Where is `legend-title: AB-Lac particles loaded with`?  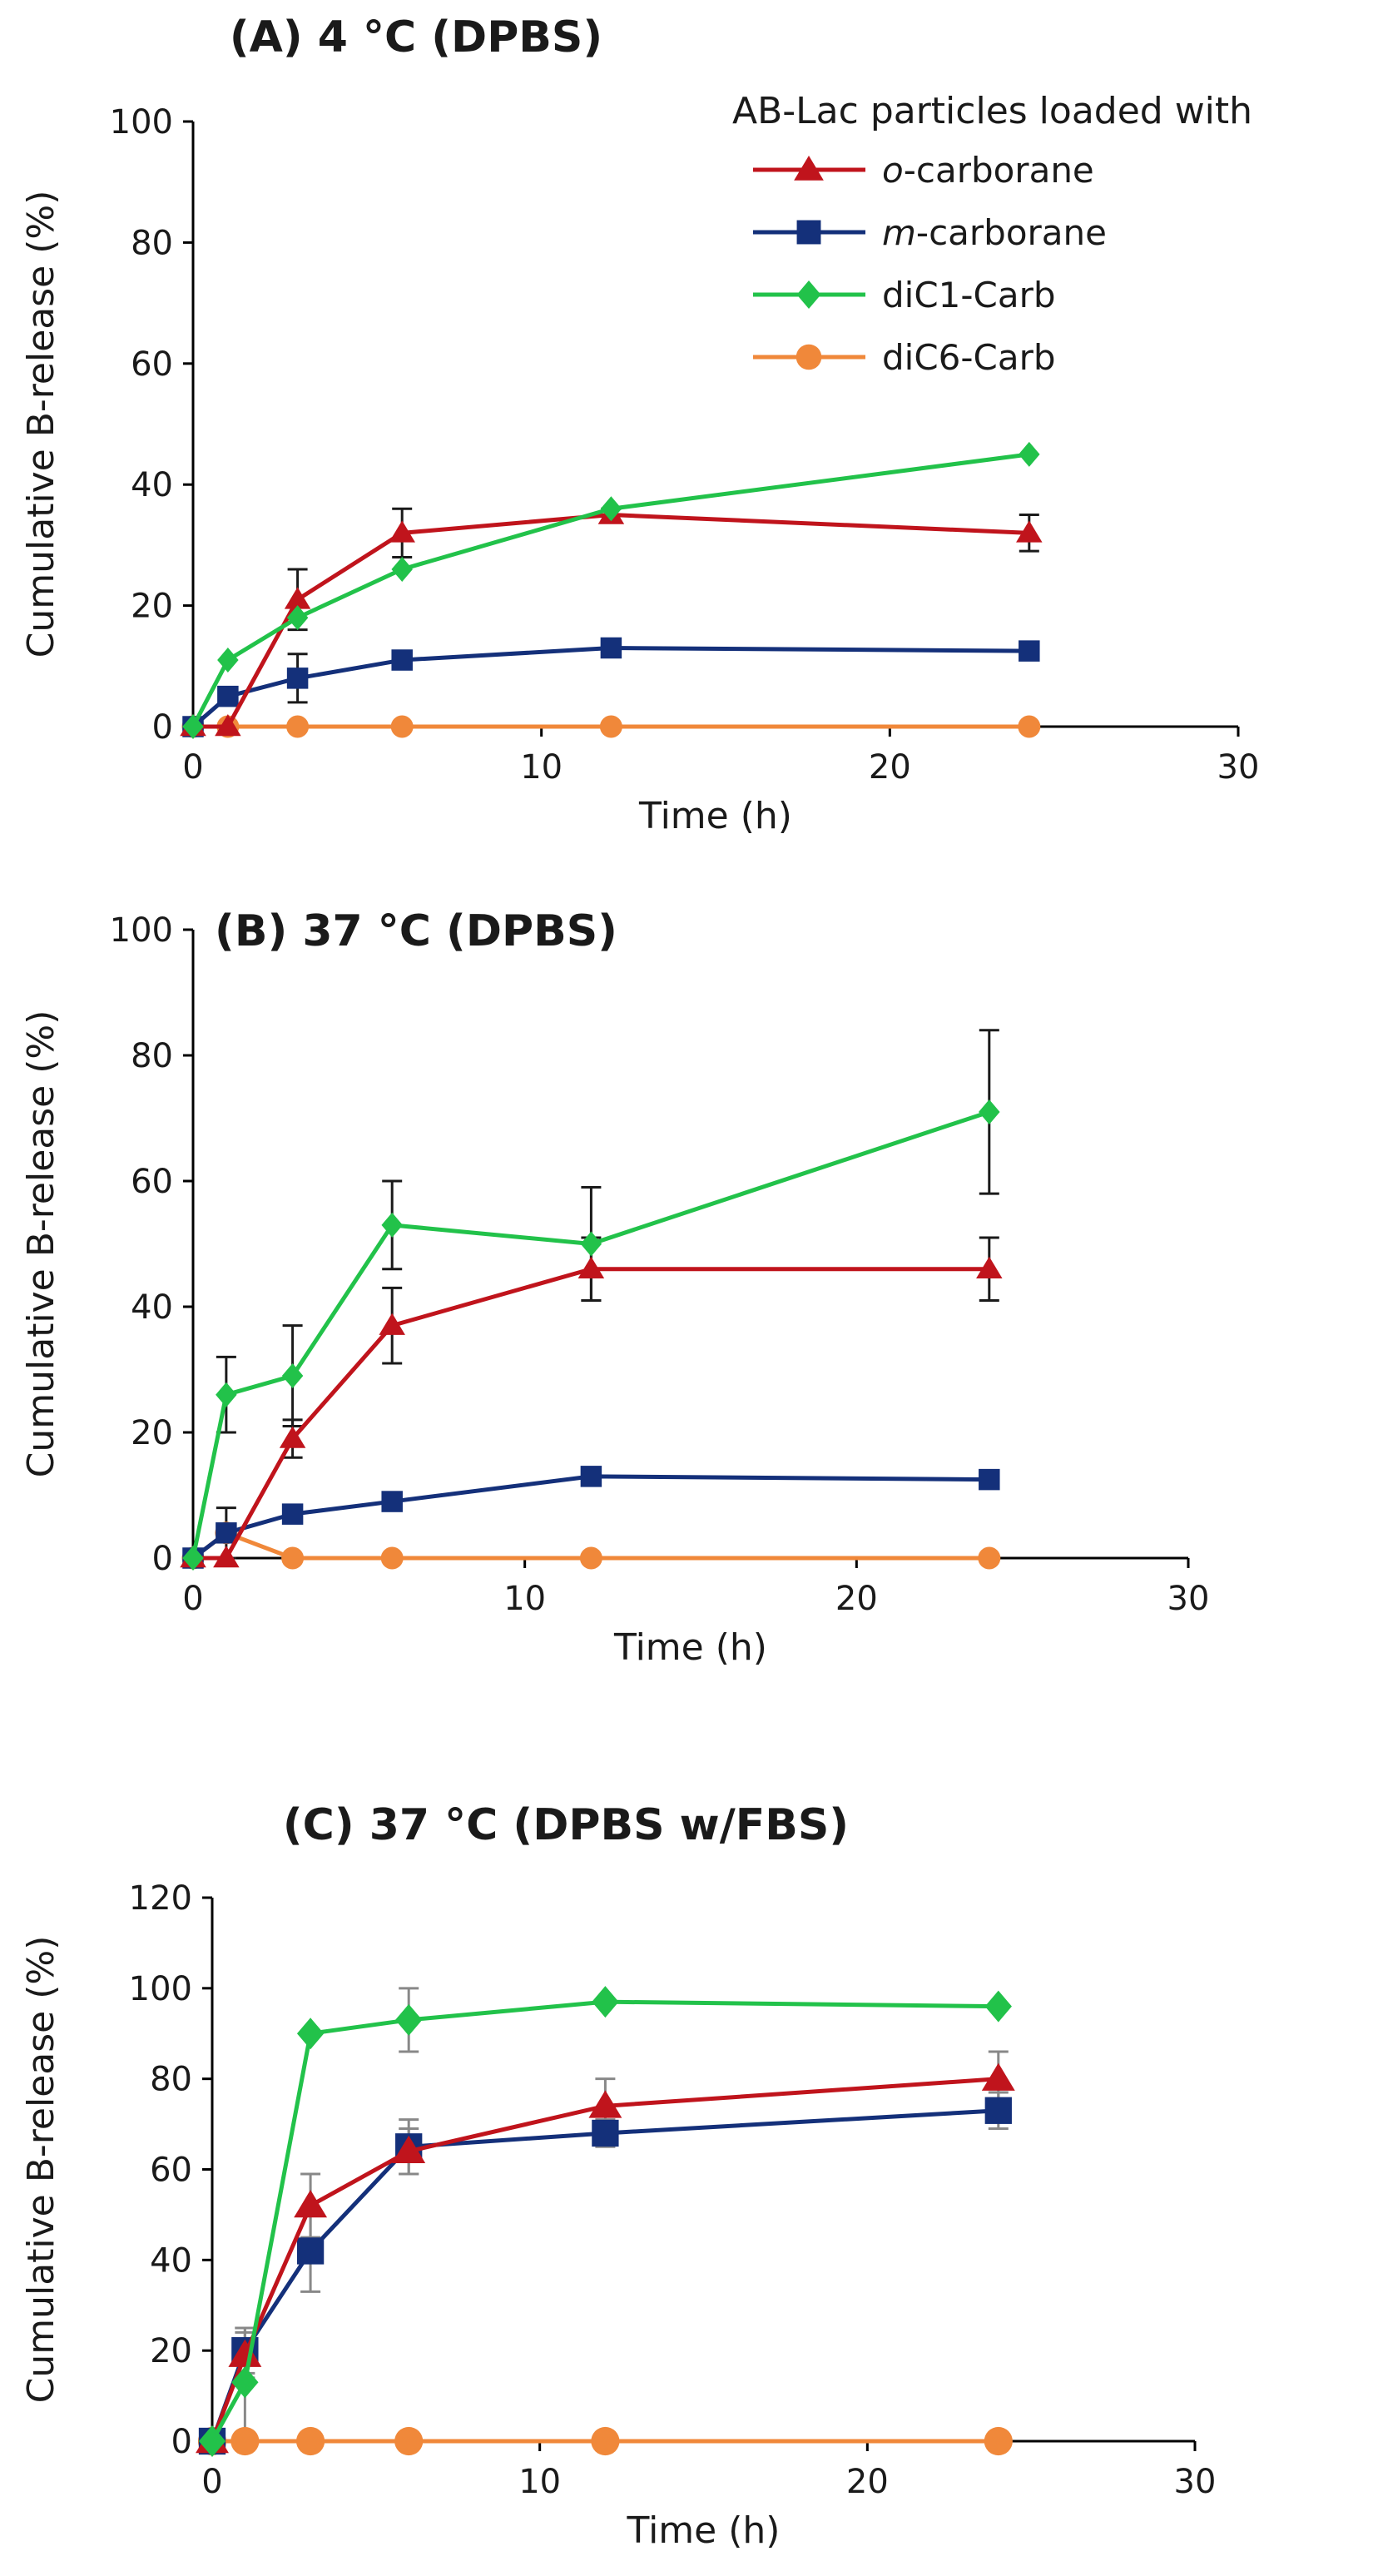
legend-title: AB-Lac particles loaded with is located at coordinates (992, 111).